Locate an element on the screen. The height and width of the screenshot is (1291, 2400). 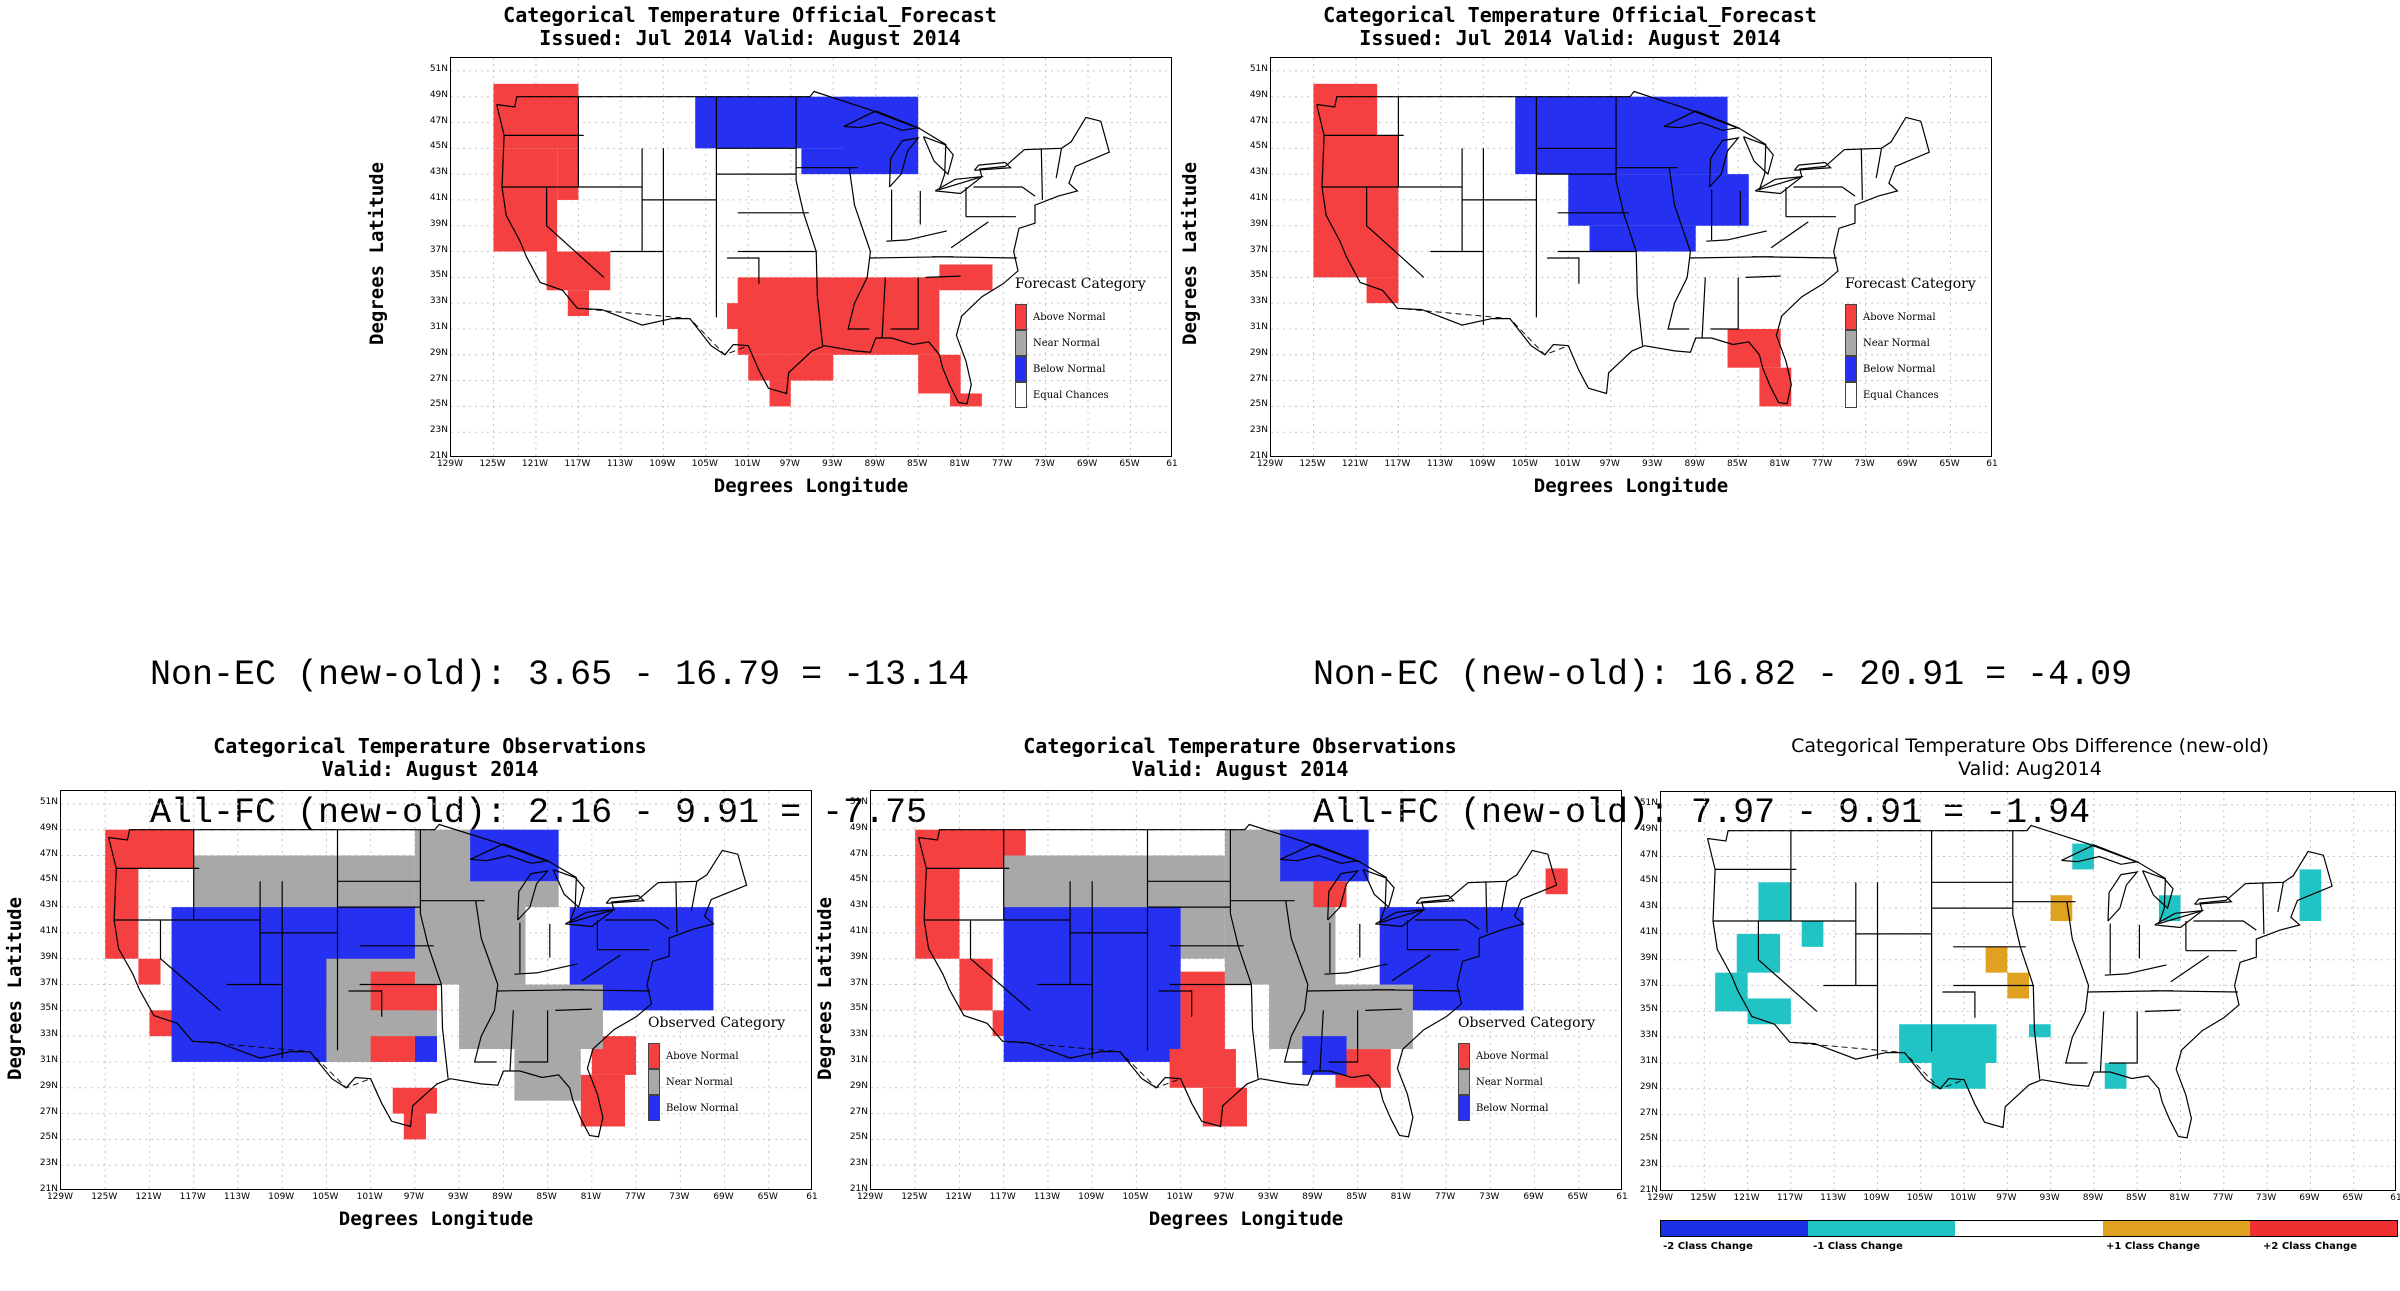
lat-tick: 35N is located at coordinates (1258, 275).